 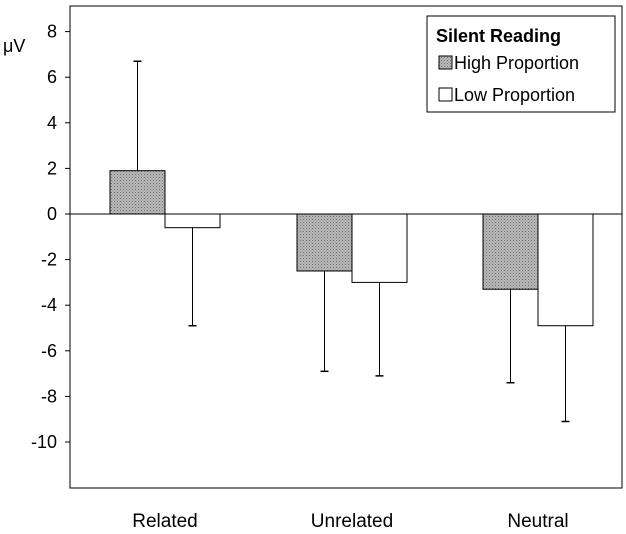 I want to click on bar-high-proportion-unrelated, so click(x=324, y=242).